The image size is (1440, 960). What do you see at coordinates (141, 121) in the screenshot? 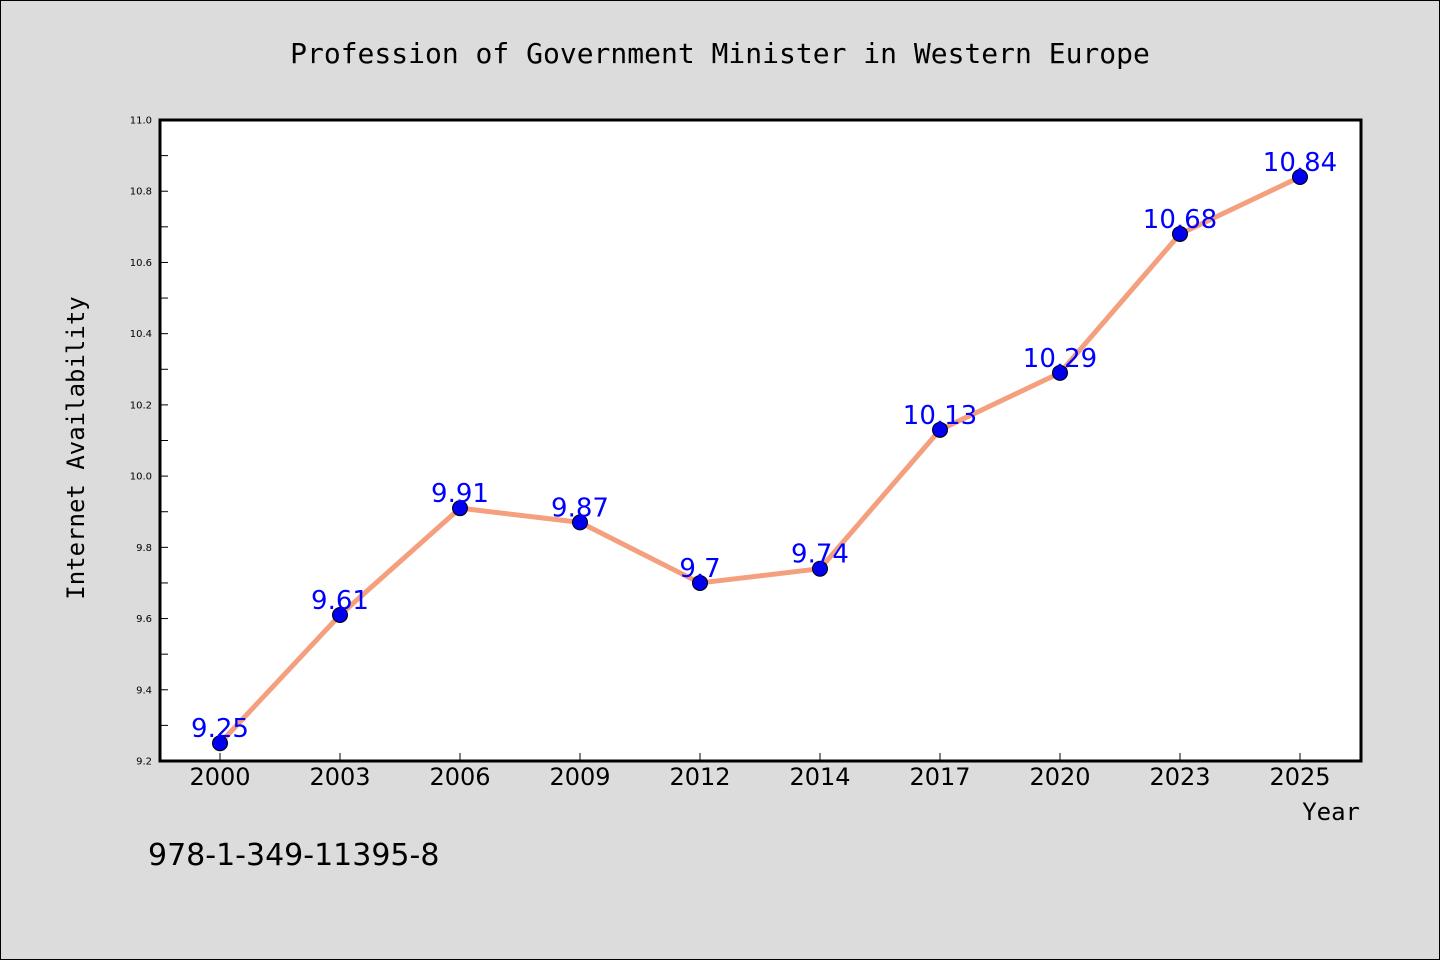
I see `y-tick-label: 11.0` at bounding box center [141, 121].